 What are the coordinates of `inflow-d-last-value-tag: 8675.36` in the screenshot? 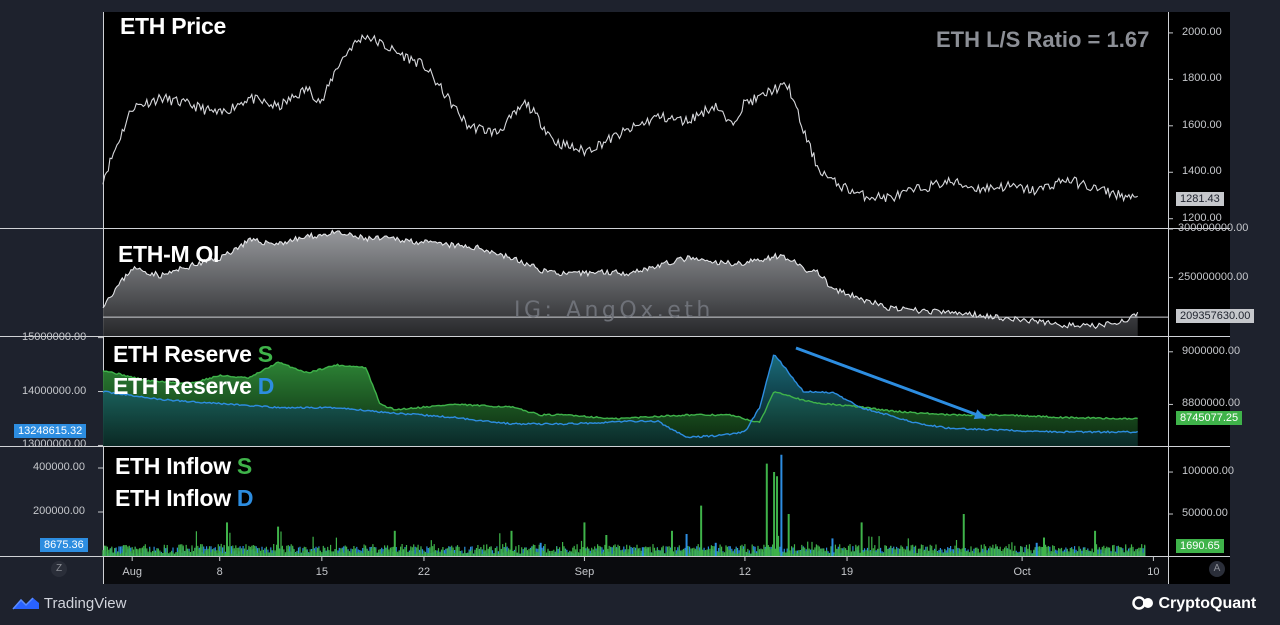 It's located at (64, 545).